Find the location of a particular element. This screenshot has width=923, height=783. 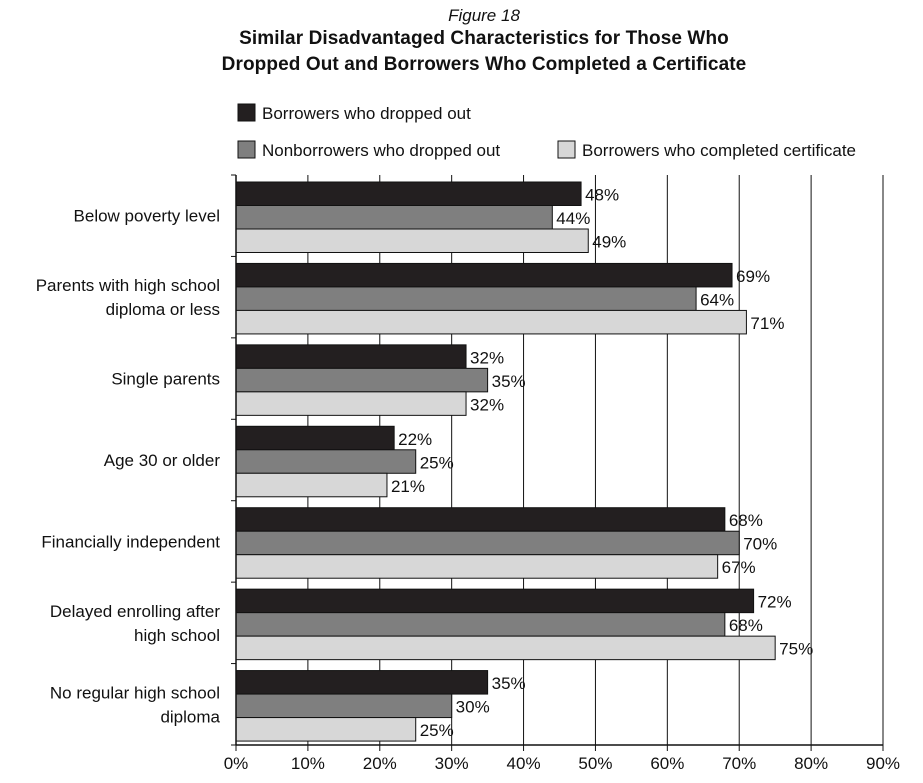

data-label-6-3: 75% is located at coordinates (796, 649).